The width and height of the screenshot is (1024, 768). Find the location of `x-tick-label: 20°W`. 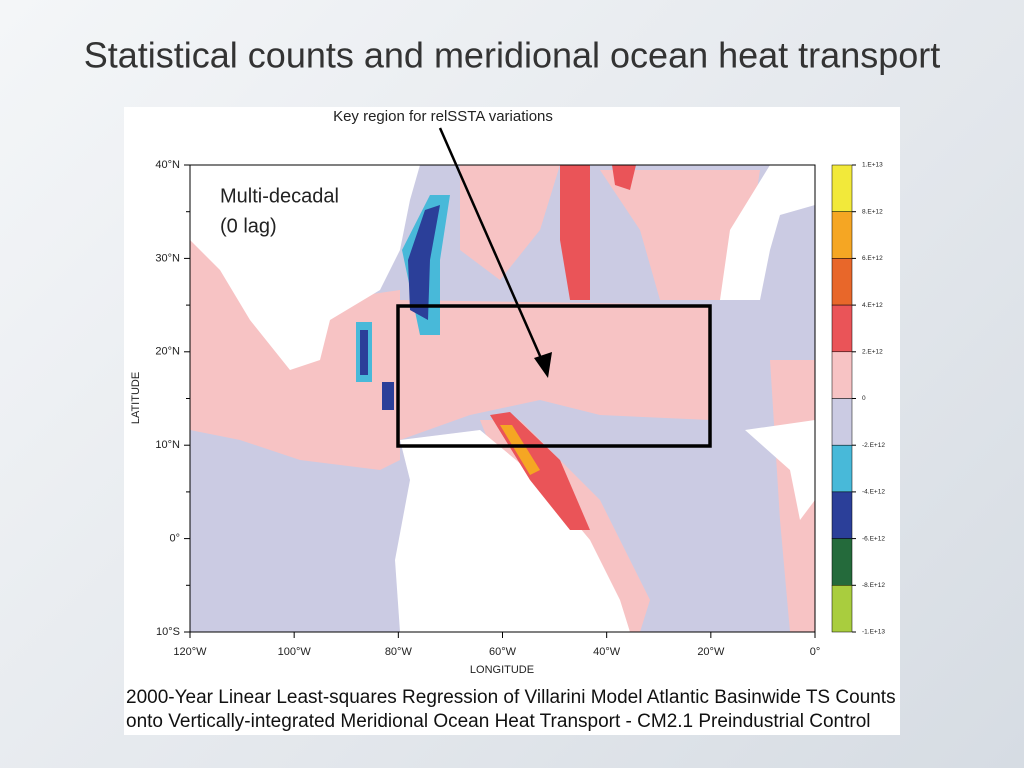

x-tick-label: 20°W is located at coordinates (711, 652).